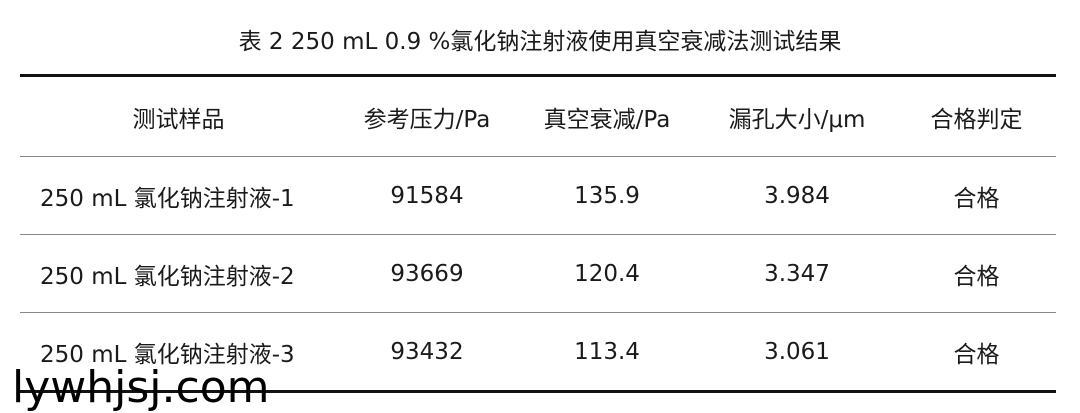 The width and height of the screenshot is (1080, 413). What do you see at coordinates (607, 116) in the screenshot?
I see `header-vacuum-decay: 真空衰减/Pa` at bounding box center [607, 116].